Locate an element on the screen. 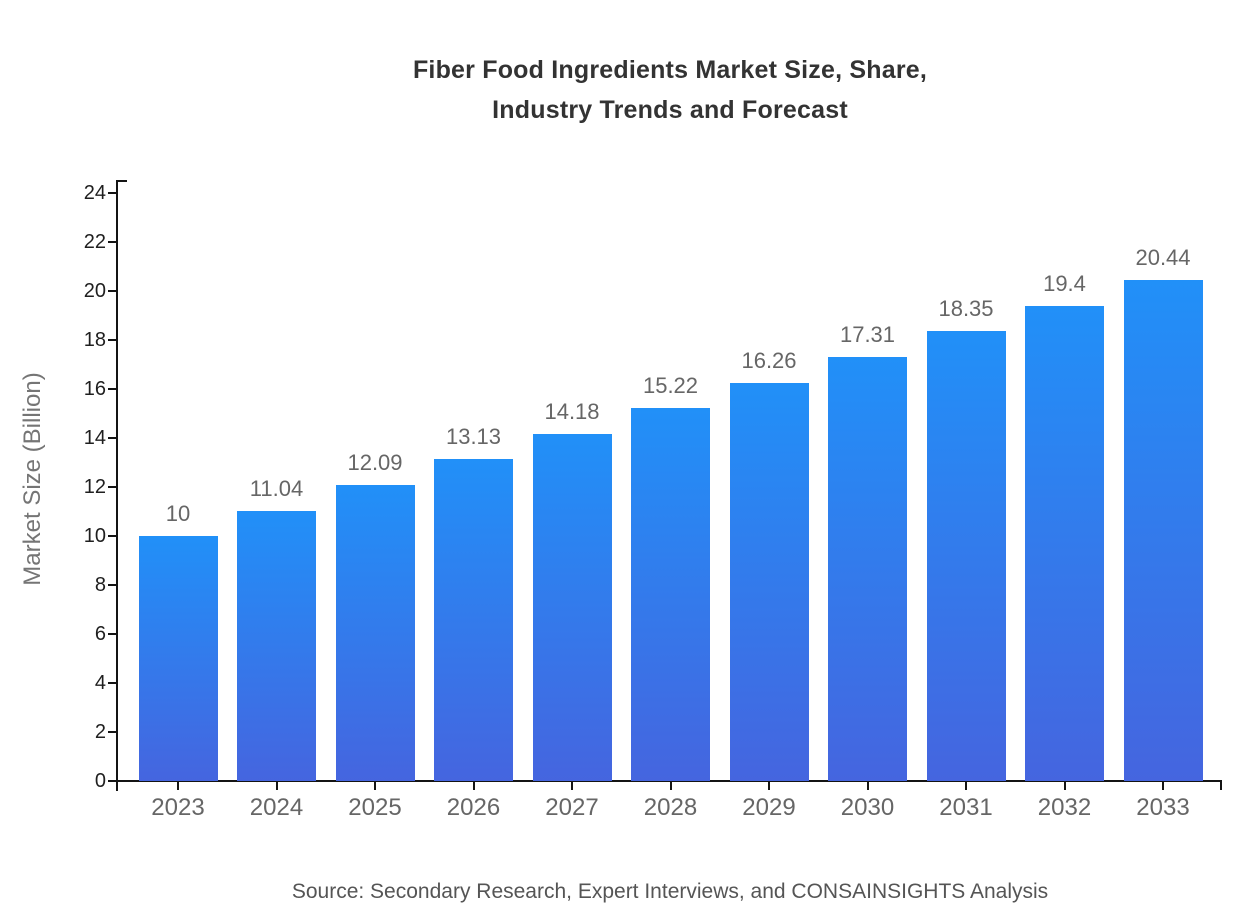 Image resolution: width=1260 pixels, height=920 pixels. x-axis-line is located at coordinates (669, 781).